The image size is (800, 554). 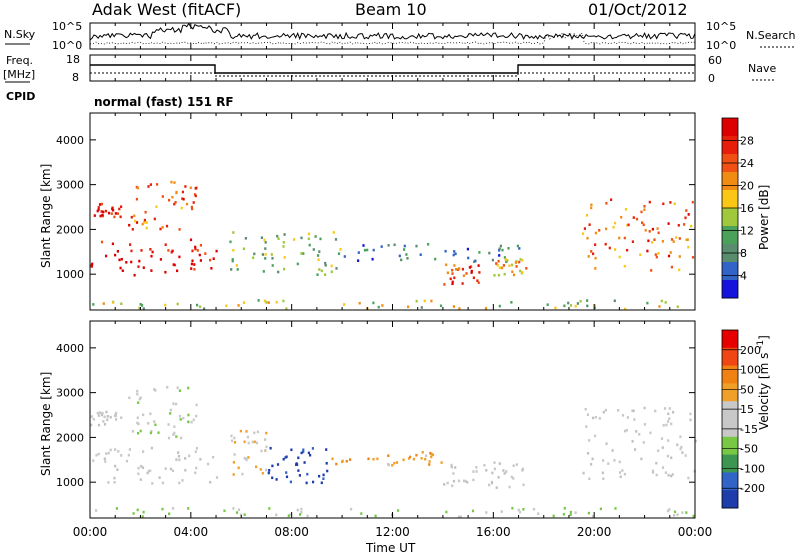 I want to click on colorbar-tick-label: -100, so click(x=752, y=468).